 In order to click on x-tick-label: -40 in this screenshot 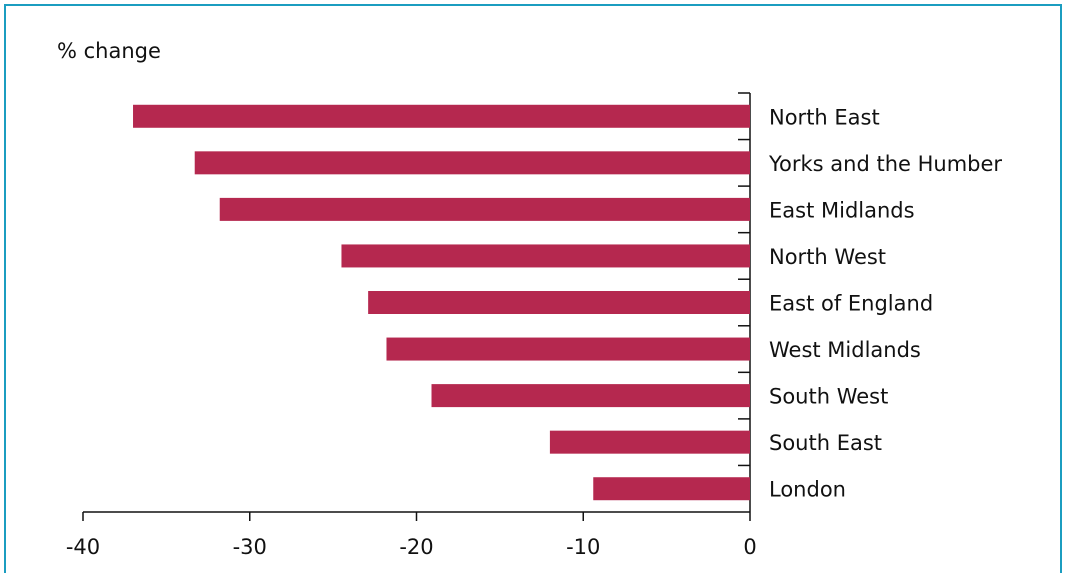, I will do `click(83, 547)`.